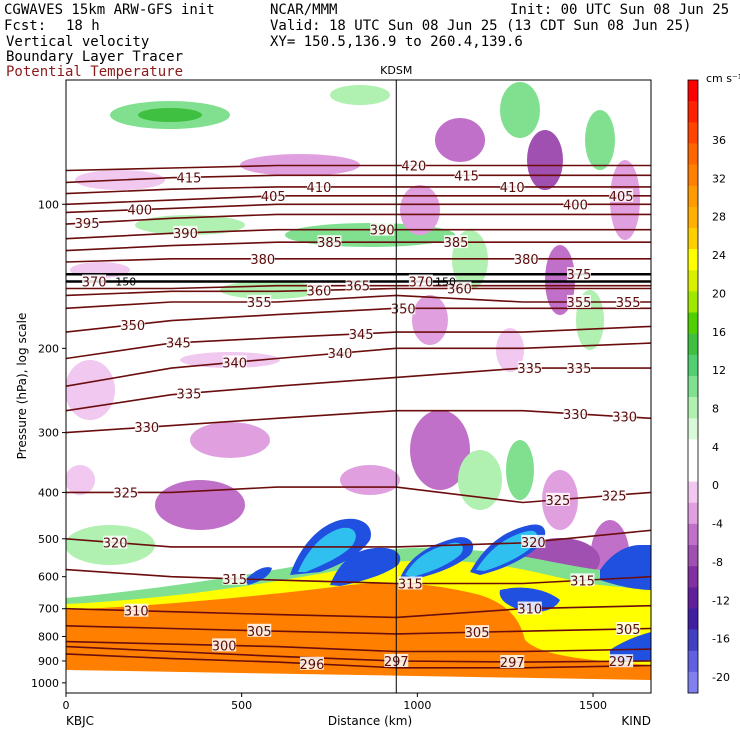  What do you see at coordinates (45, 683) in the screenshot?
I see `y-tick-label: 1000` at bounding box center [45, 683].